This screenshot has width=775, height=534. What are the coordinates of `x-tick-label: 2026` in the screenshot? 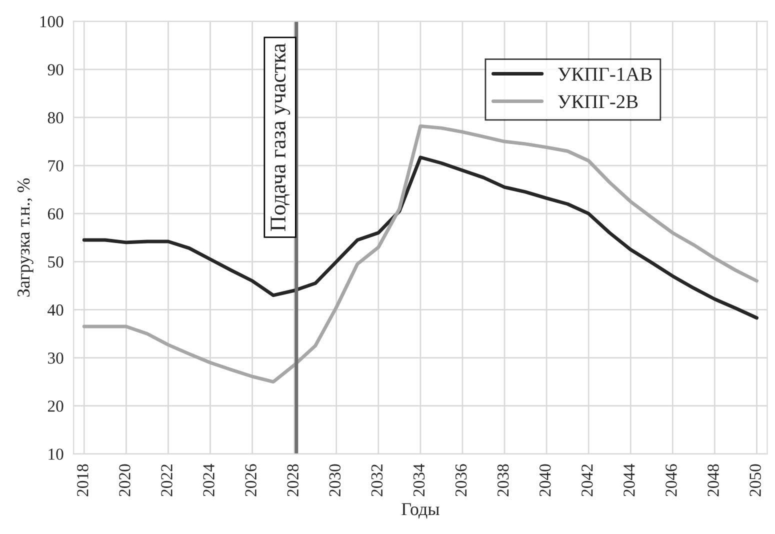 It's located at (250, 480).